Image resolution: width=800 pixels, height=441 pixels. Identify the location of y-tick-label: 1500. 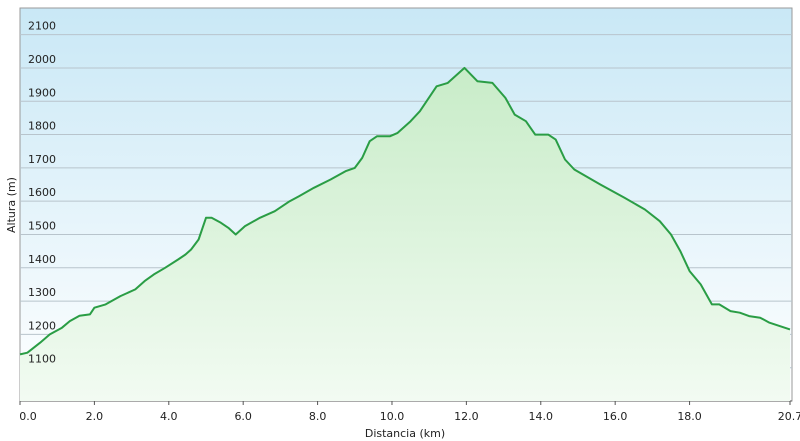
(42, 225).